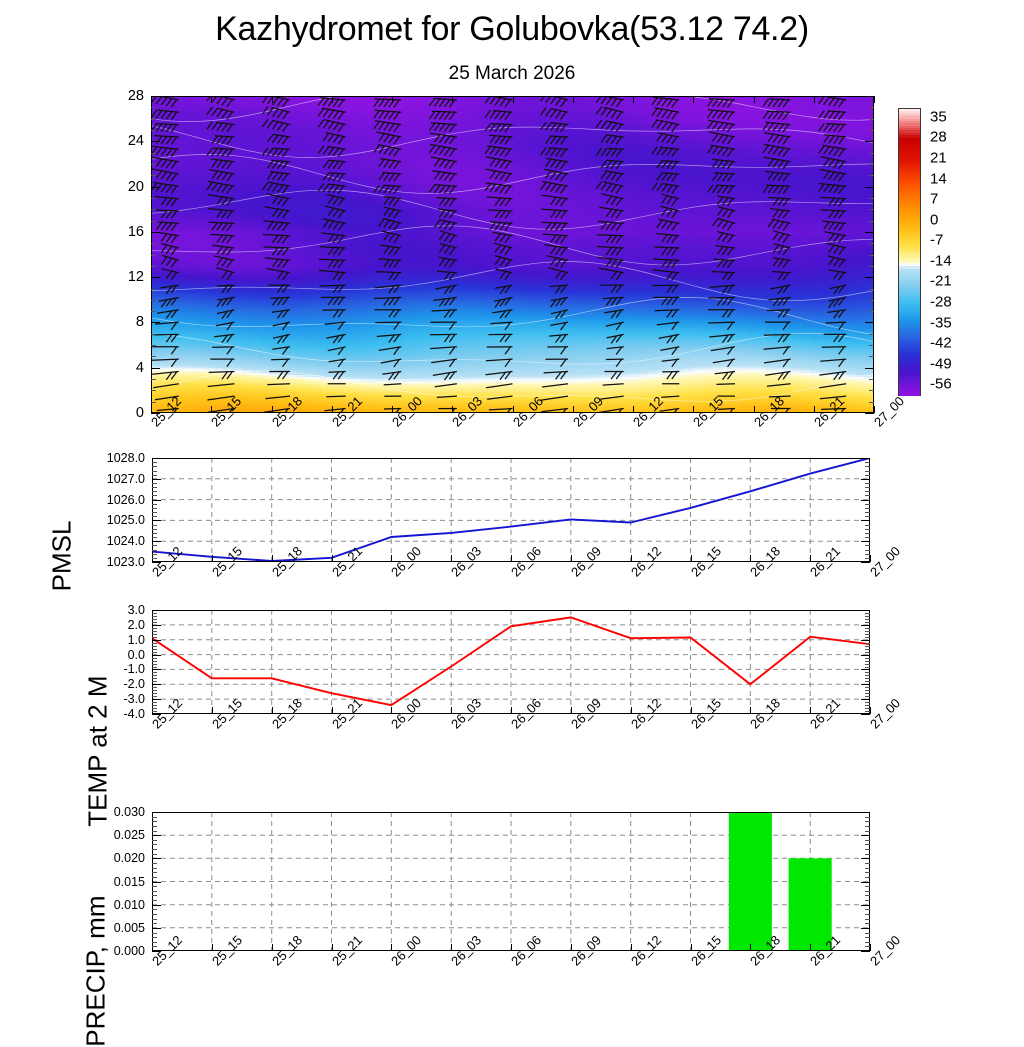  What do you see at coordinates (938, 178) in the screenshot?
I see `colorbar-tick-label: 14` at bounding box center [938, 178].